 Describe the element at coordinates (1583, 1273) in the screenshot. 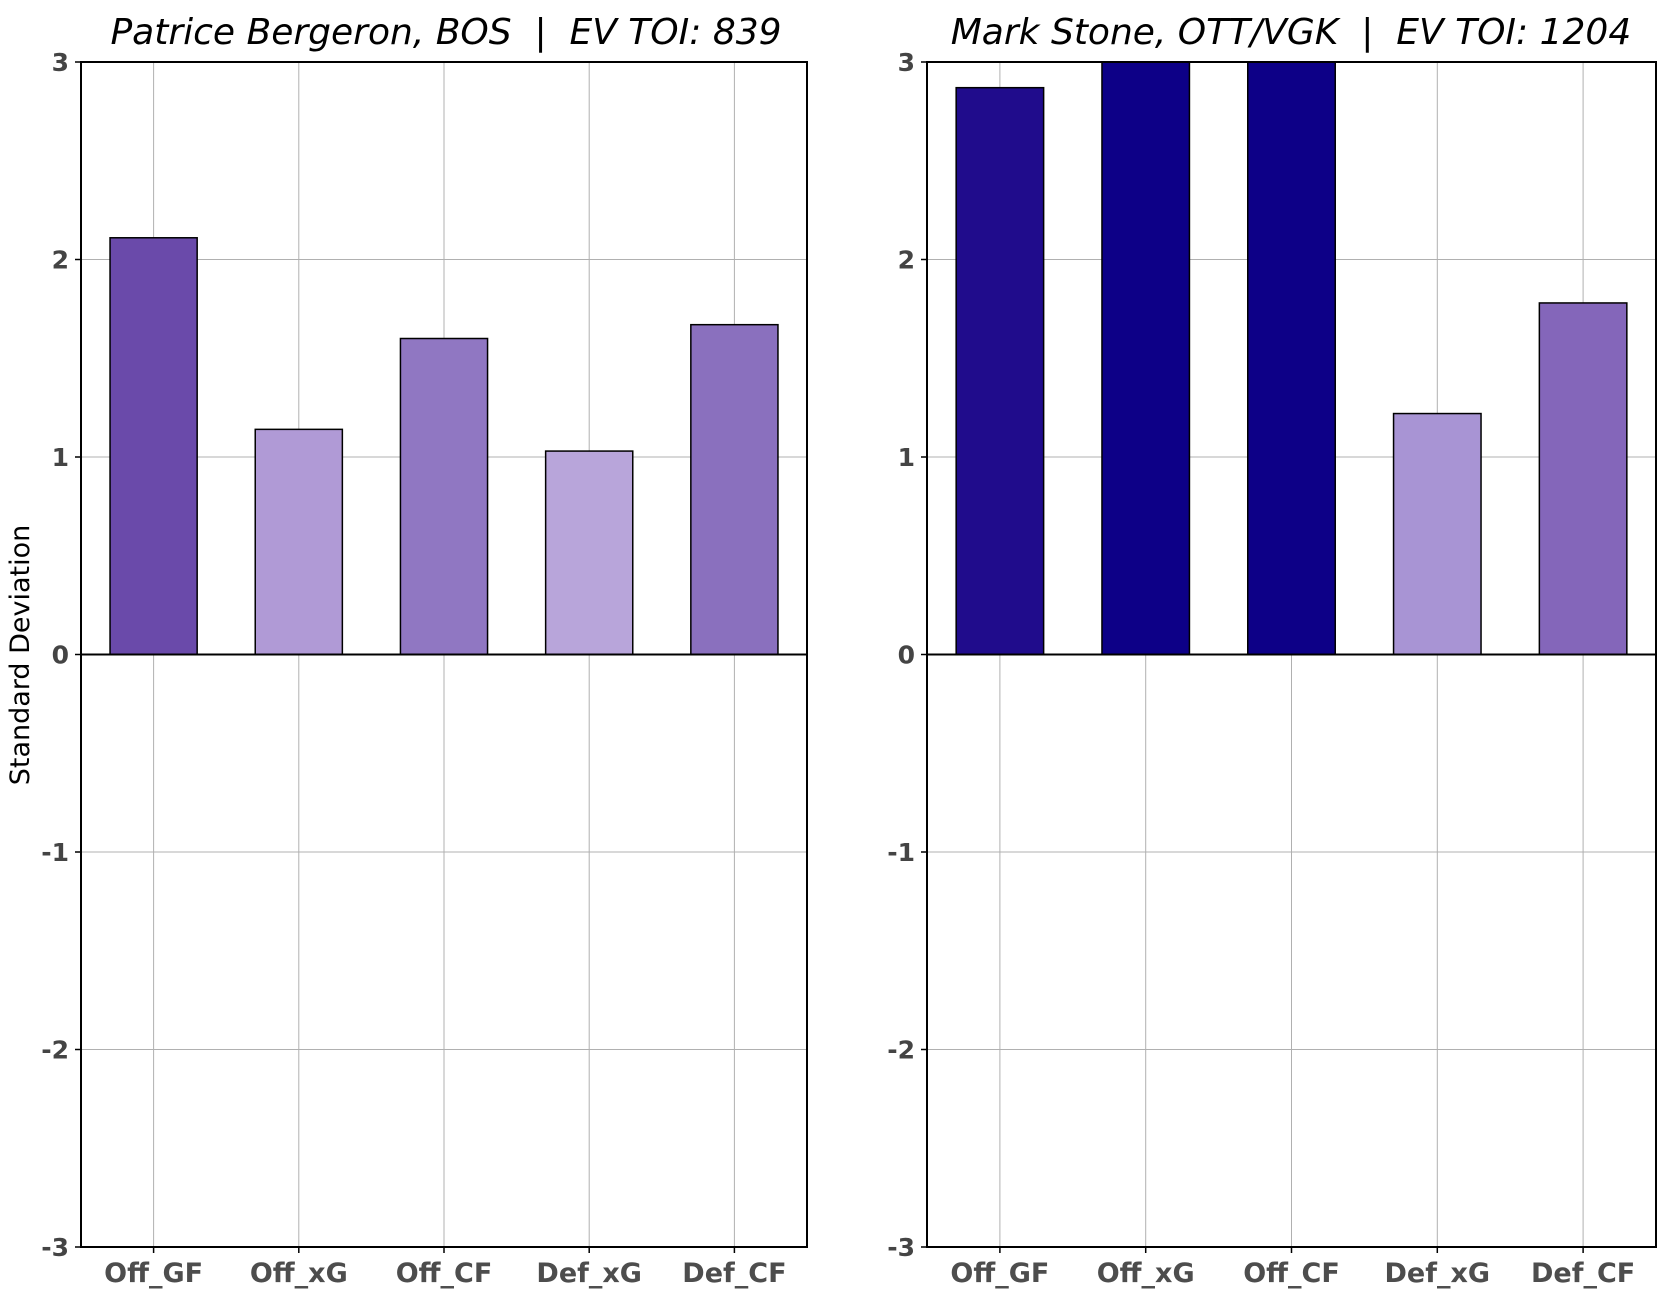

I see `right-x-tick-label: Def_CF` at that location.